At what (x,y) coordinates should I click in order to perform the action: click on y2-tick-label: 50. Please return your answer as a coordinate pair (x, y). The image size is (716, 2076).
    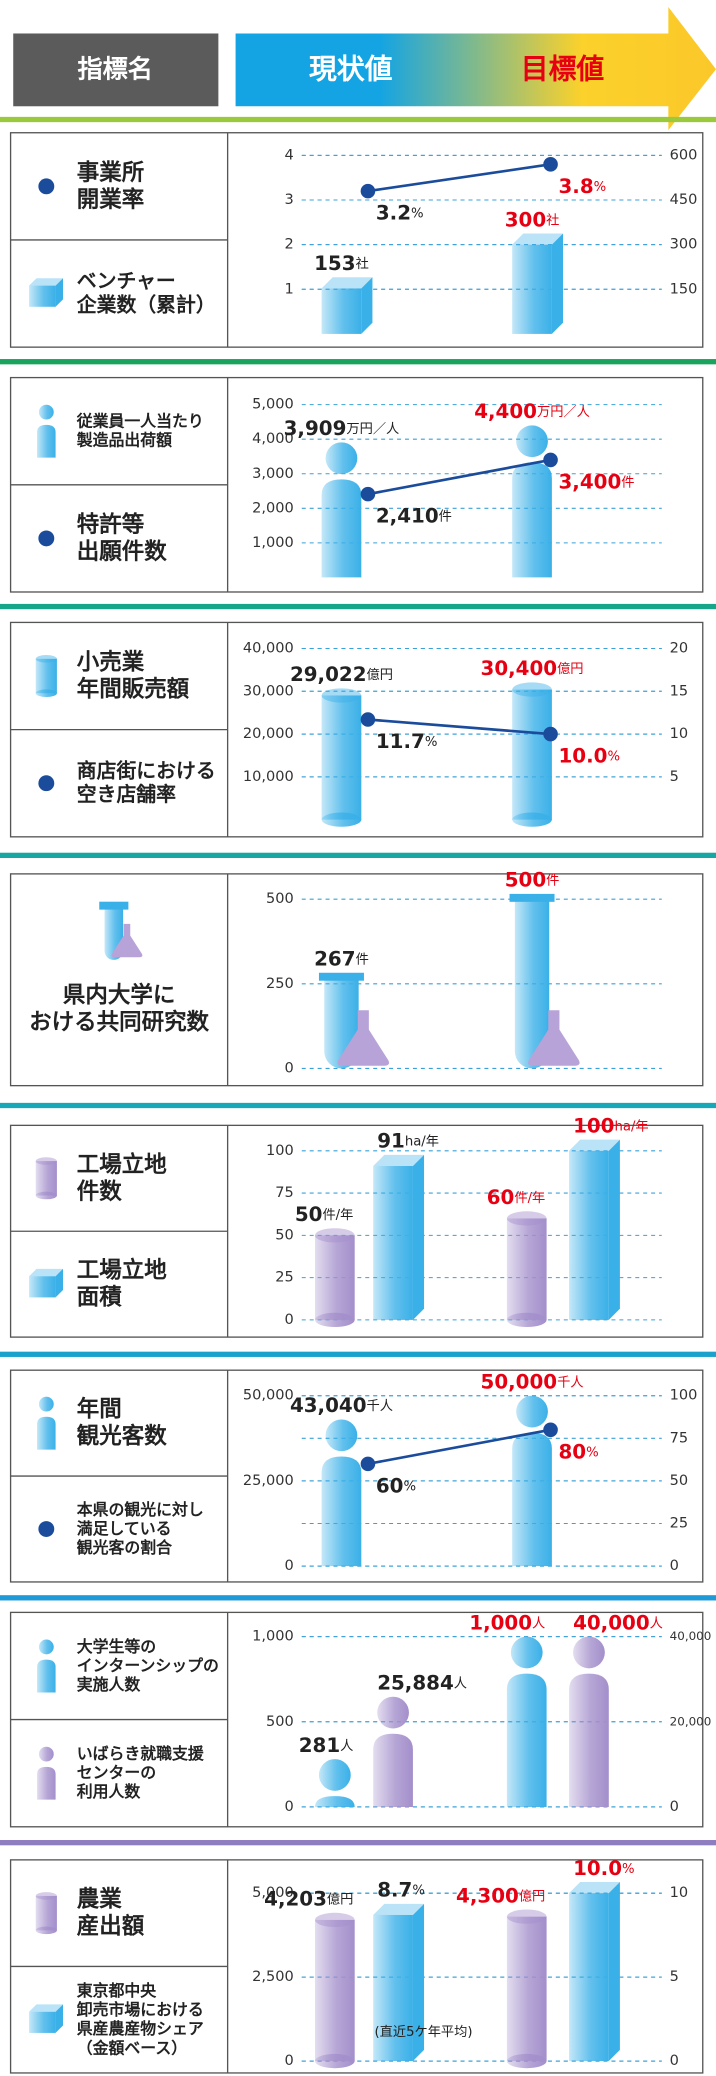
    Looking at the image, I should click on (679, 1480).